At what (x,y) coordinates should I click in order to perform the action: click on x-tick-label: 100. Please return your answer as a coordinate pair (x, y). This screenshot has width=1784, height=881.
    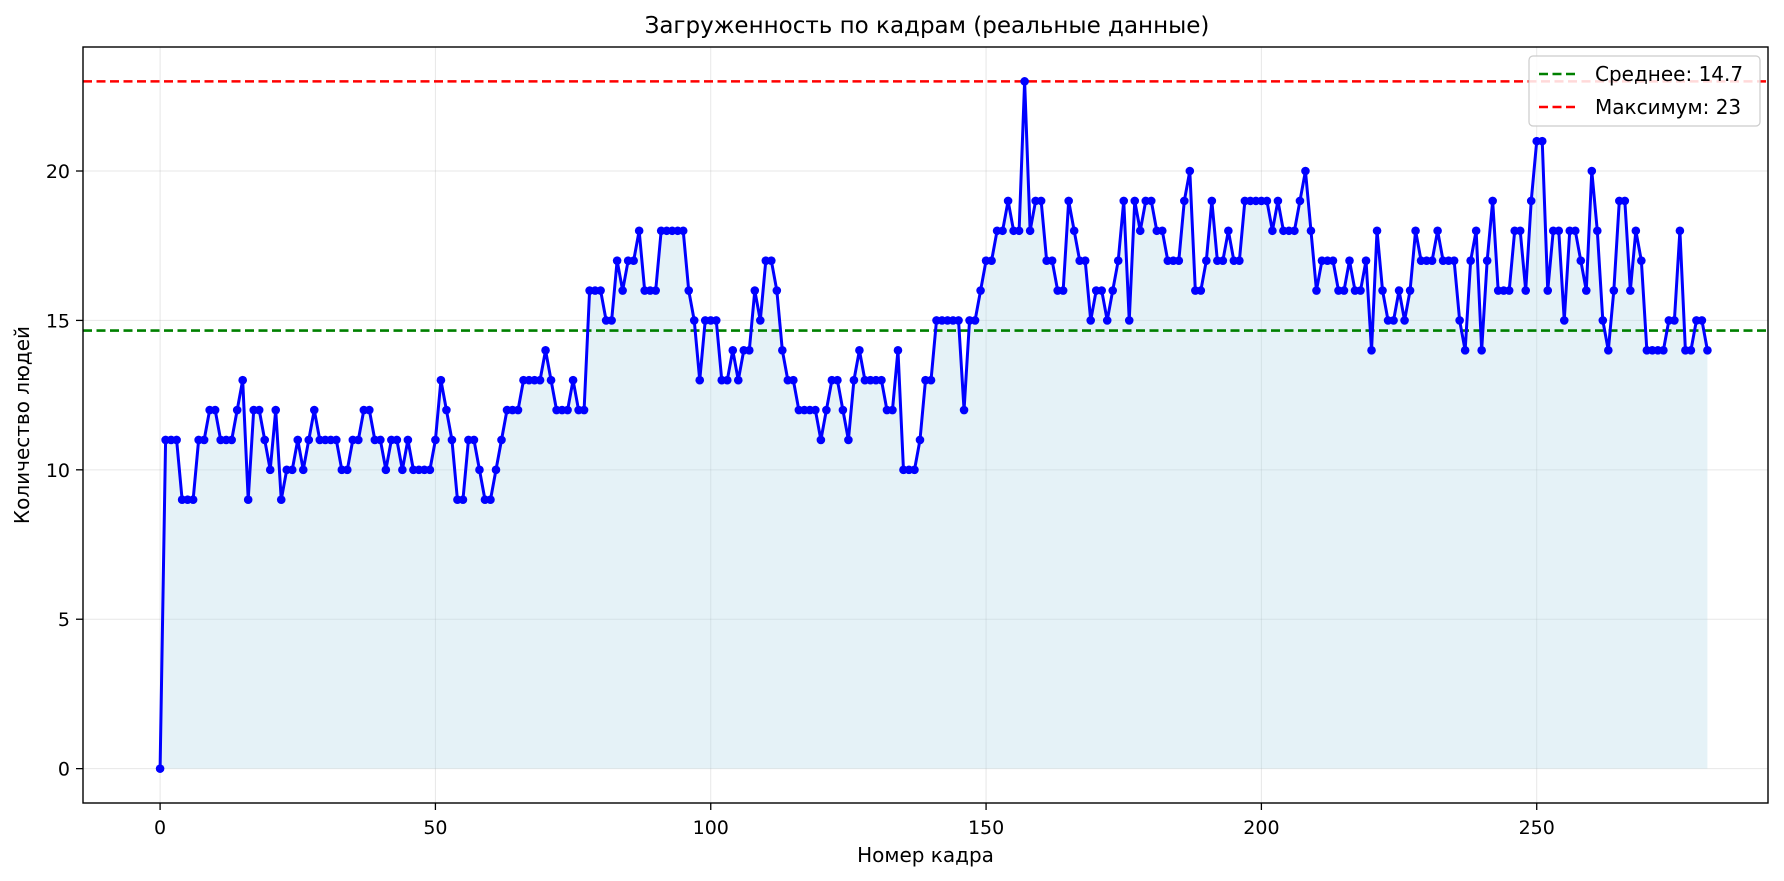
    Looking at the image, I should click on (711, 828).